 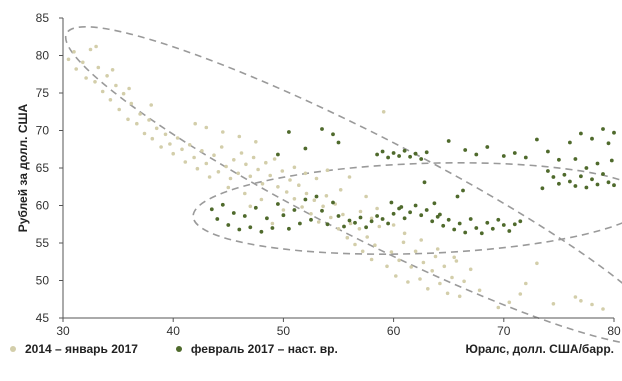 What do you see at coordinates (614, 331) in the screenshot?
I see `x-tick-label: 80` at bounding box center [614, 331].